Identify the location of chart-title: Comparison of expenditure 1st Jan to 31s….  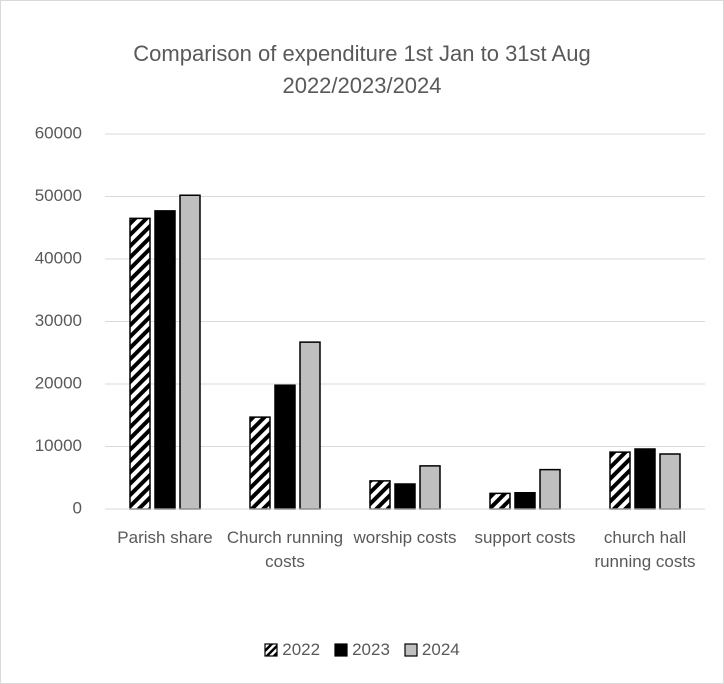
(362, 69).